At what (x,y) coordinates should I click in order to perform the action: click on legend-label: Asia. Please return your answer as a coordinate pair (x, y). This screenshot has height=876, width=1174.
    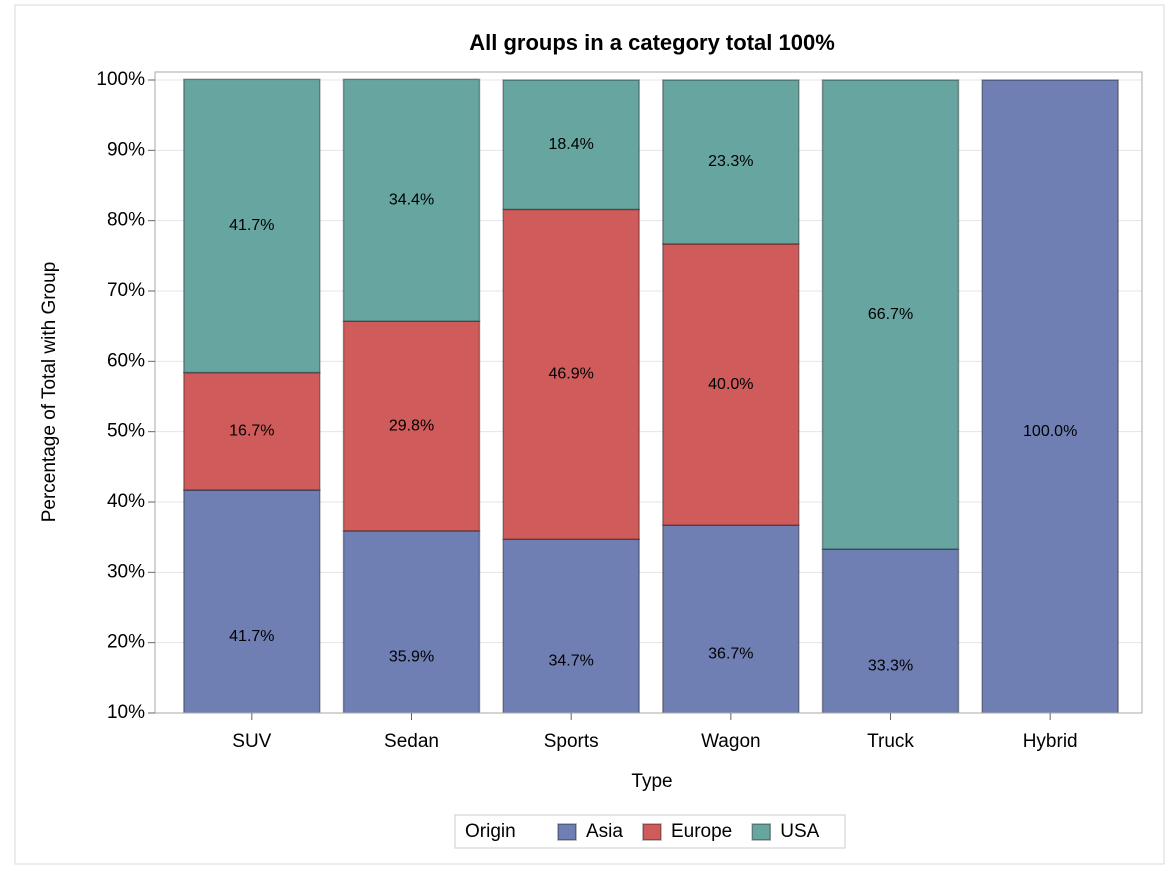
    Looking at the image, I should click on (604, 831).